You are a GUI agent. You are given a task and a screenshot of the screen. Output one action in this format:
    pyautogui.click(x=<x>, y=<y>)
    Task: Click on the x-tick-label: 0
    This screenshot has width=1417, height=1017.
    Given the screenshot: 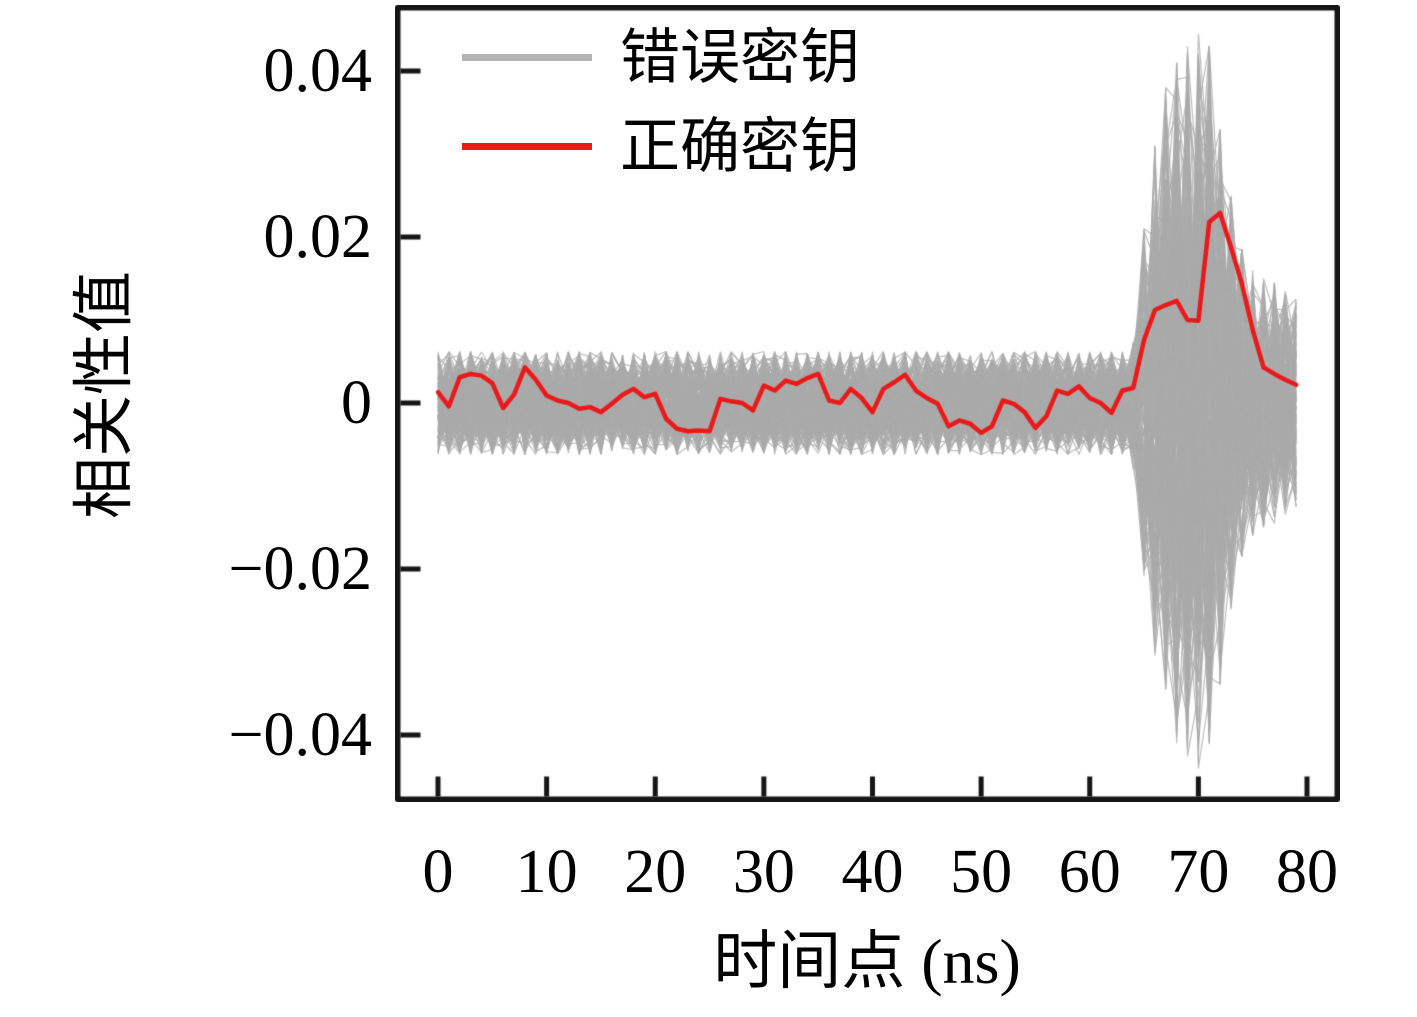 What is the action you would take?
    pyautogui.click(x=438, y=872)
    